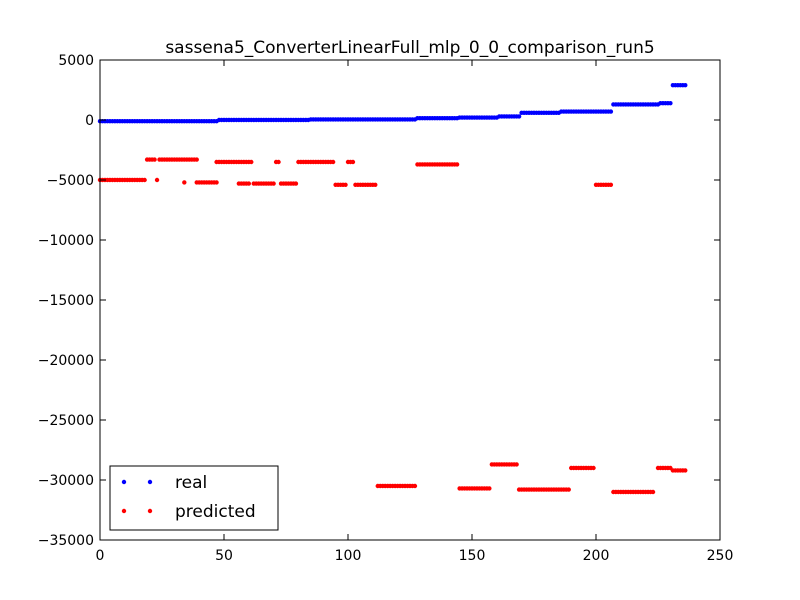 Image resolution: width=800 pixels, height=600 pixels. I want to click on x-tick-label: 50, so click(224, 556).